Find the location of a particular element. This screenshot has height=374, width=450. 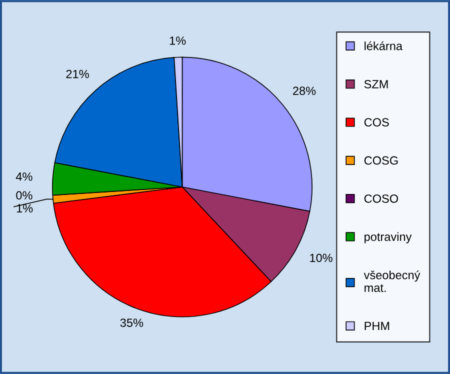

data-label: 28% is located at coordinates (304, 91).